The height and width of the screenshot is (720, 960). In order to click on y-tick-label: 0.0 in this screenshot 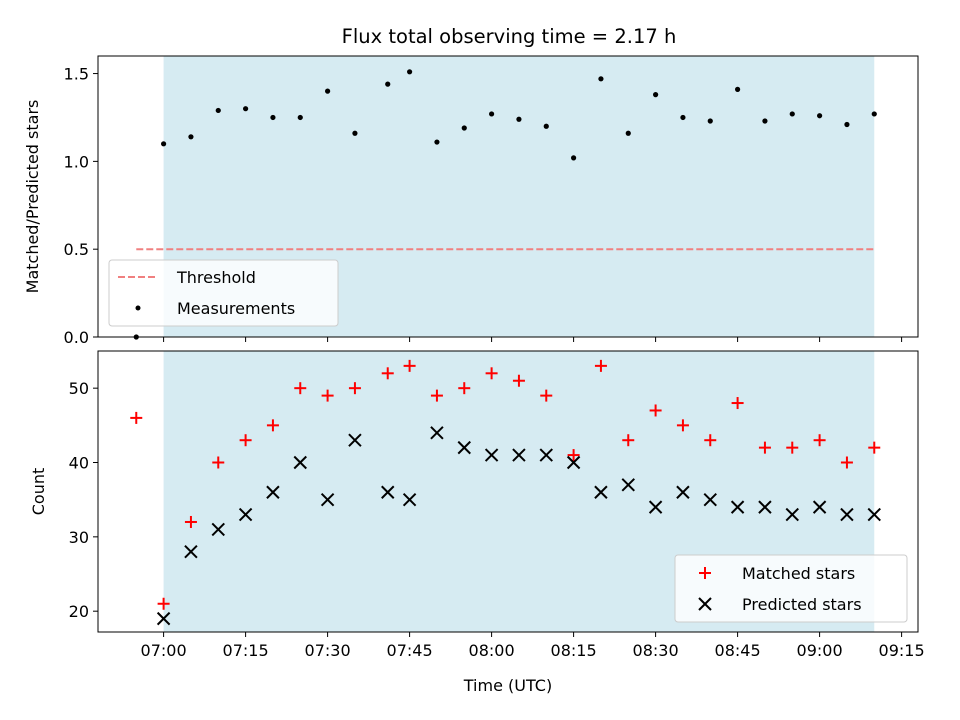, I will do `click(76, 337)`.